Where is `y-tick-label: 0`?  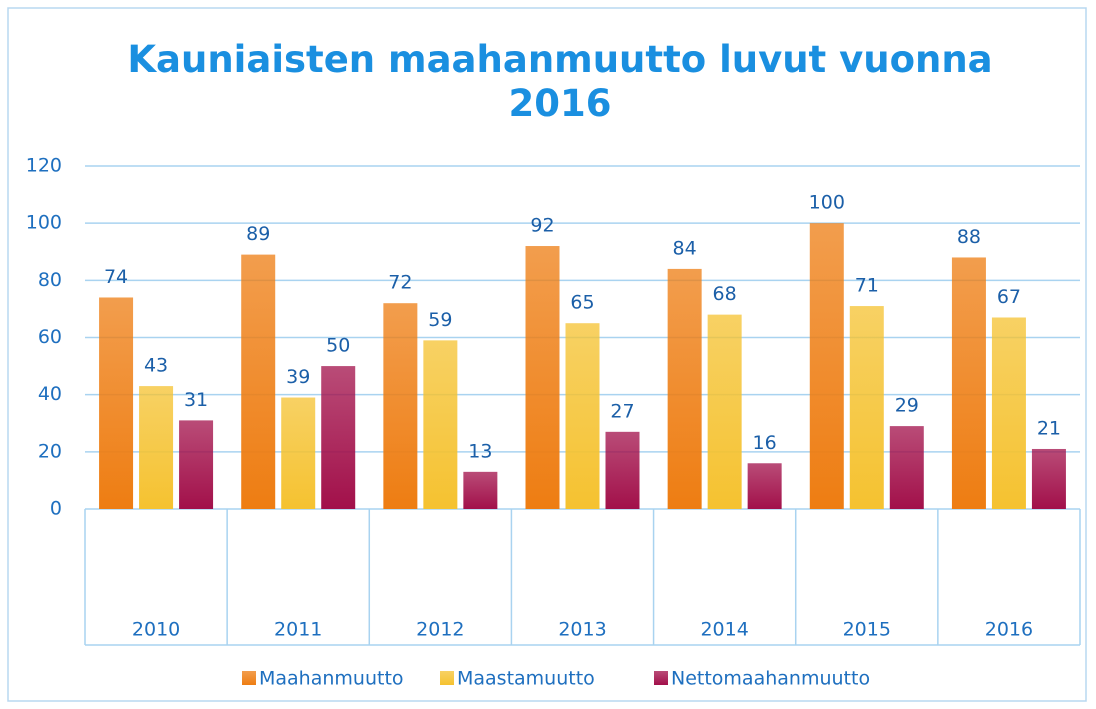 y-tick-label: 0 is located at coordinates (56, 509).